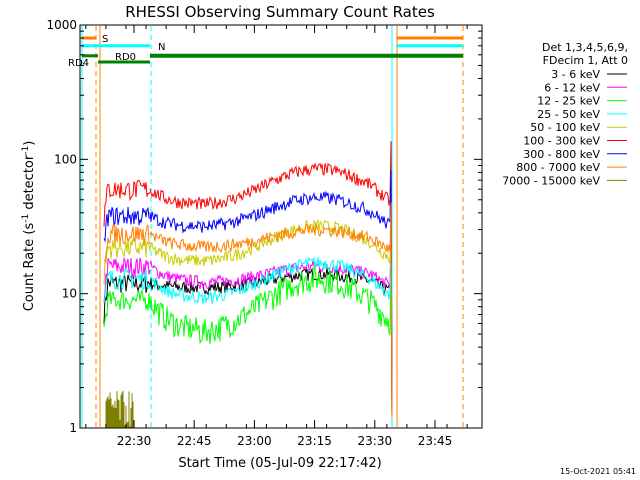 Image resolution: width=640 pixels, height=480 pixels. What do you see at coordinates (561, 154) in the screenshot?
I see `legend-label: 300 - 800 keV` at bounding box center [561, 154].